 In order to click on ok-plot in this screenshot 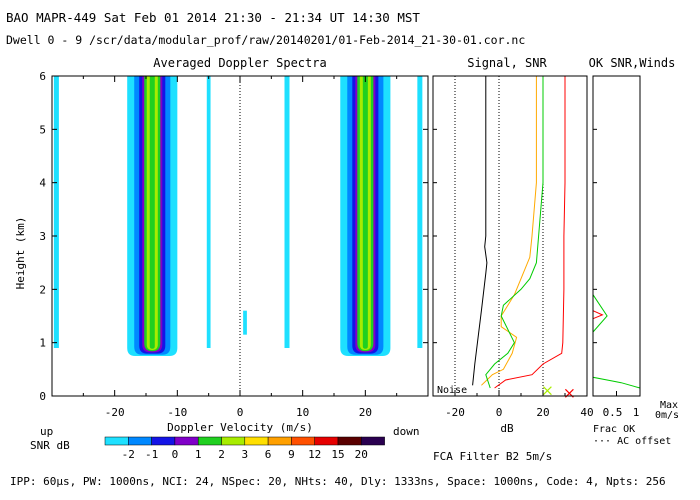, I will do `click(616, 236)`.